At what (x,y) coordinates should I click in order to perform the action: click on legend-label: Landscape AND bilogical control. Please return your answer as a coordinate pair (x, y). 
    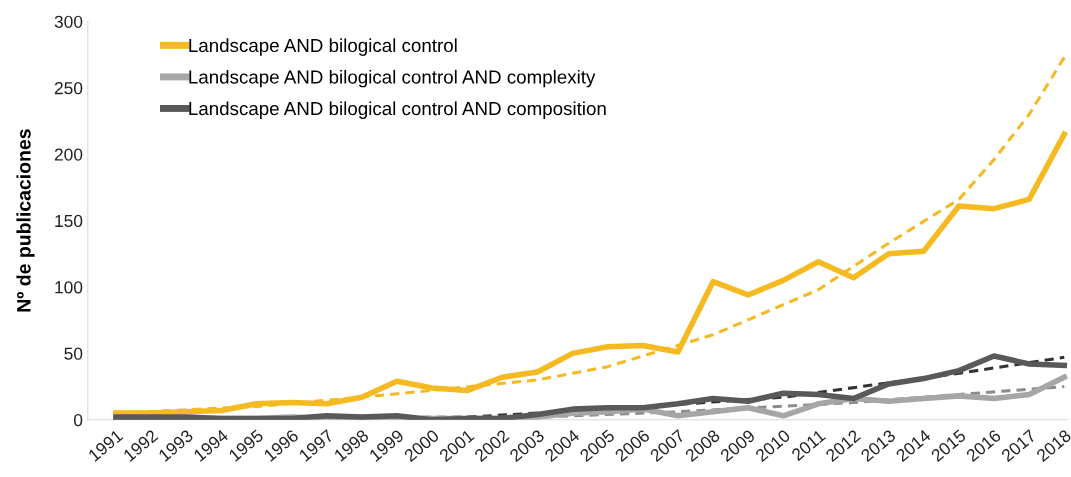
    Looking at the image, I should click on (323, 47).